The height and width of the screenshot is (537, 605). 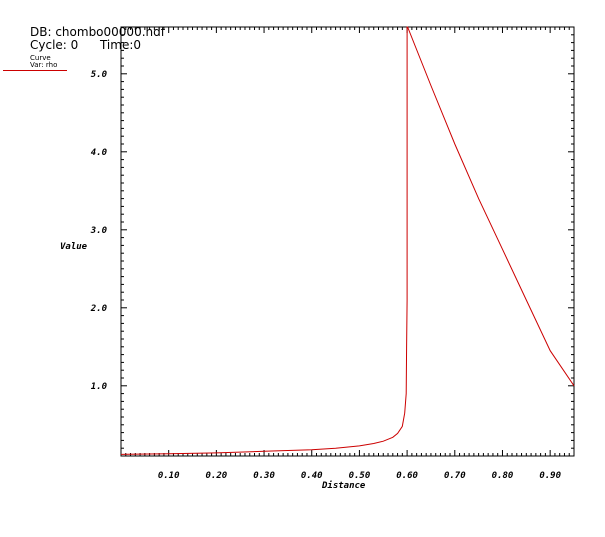 I want to click on x-tick-label: 0.80, so click(x=503, y=476).